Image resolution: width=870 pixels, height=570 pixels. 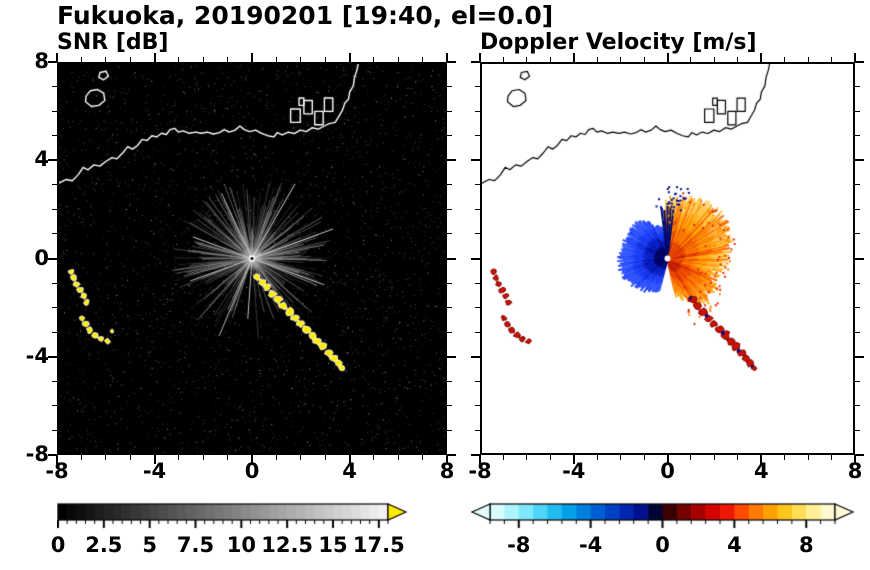 I want to click on snr-colorbar-label: 5, so click(x=149, y=545).